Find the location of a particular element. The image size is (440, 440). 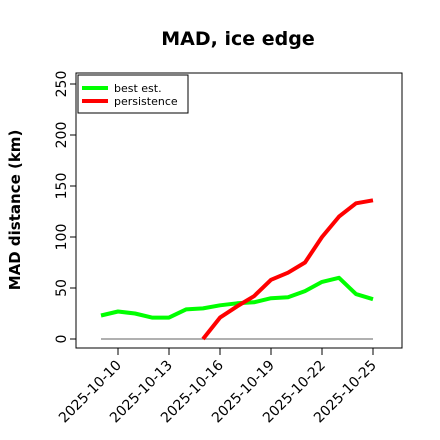

y-tick-label: 200 is located at coordinates (62, 135).